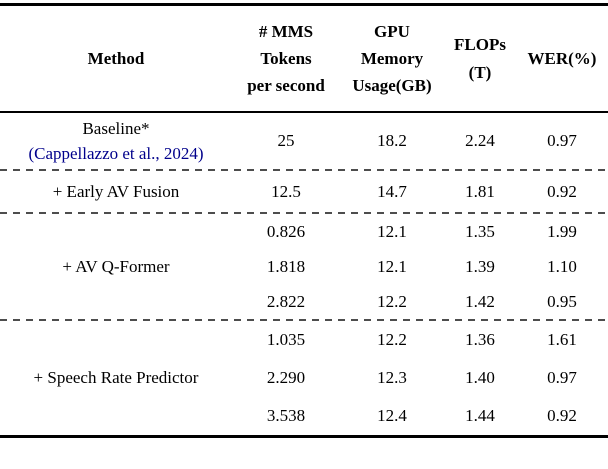 Image resolution: width=608 pixels, height=469 pixels. I want to click on table-row-av-qformer-1: + AV Q-Former 0.826 12.1 1.35 1.99, so click(304, 245).